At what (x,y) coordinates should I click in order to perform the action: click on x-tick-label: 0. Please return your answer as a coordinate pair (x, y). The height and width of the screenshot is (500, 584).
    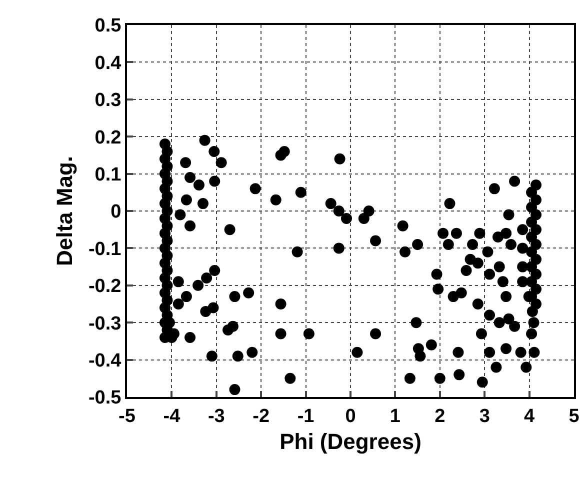
    Looking at the image, I should click on (350, 416).